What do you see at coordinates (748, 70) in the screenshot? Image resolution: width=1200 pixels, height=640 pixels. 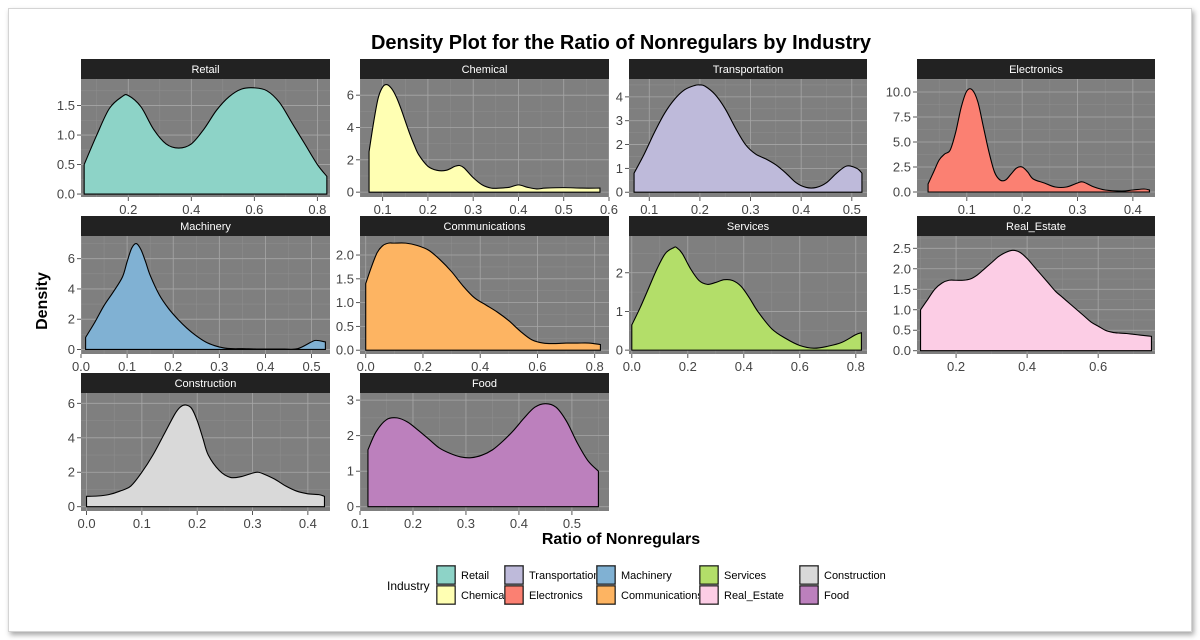 I see `panel-strip-label: Transportation` at bounding box center [748, 70].